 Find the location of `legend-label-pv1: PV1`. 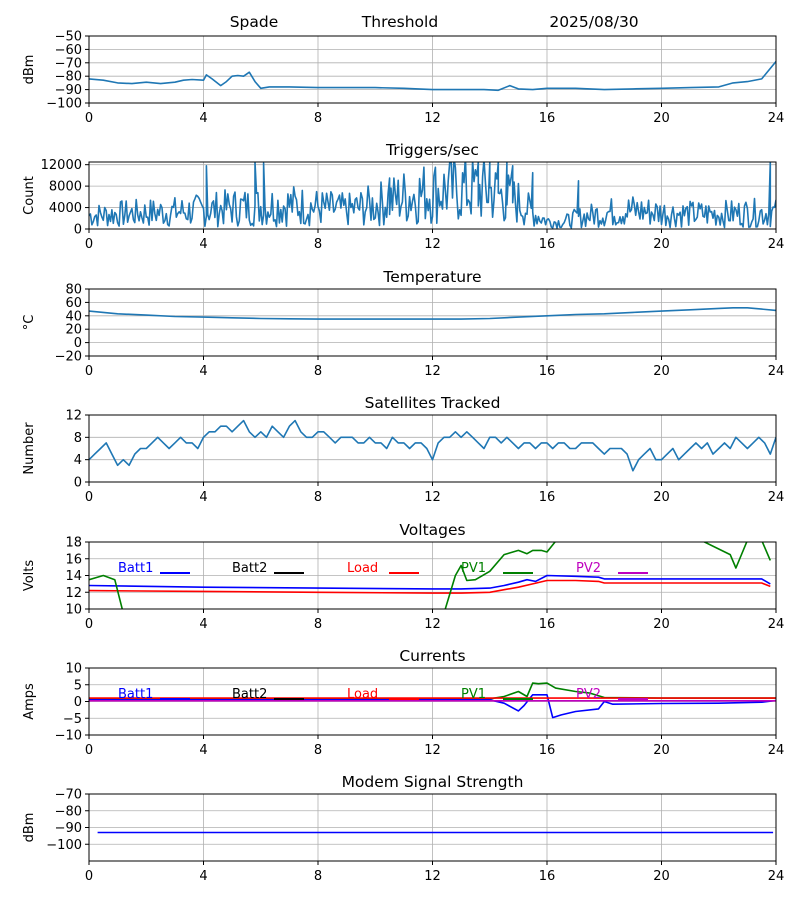

legend-label-pv1: PV1 is located at coordinates (473, 694).